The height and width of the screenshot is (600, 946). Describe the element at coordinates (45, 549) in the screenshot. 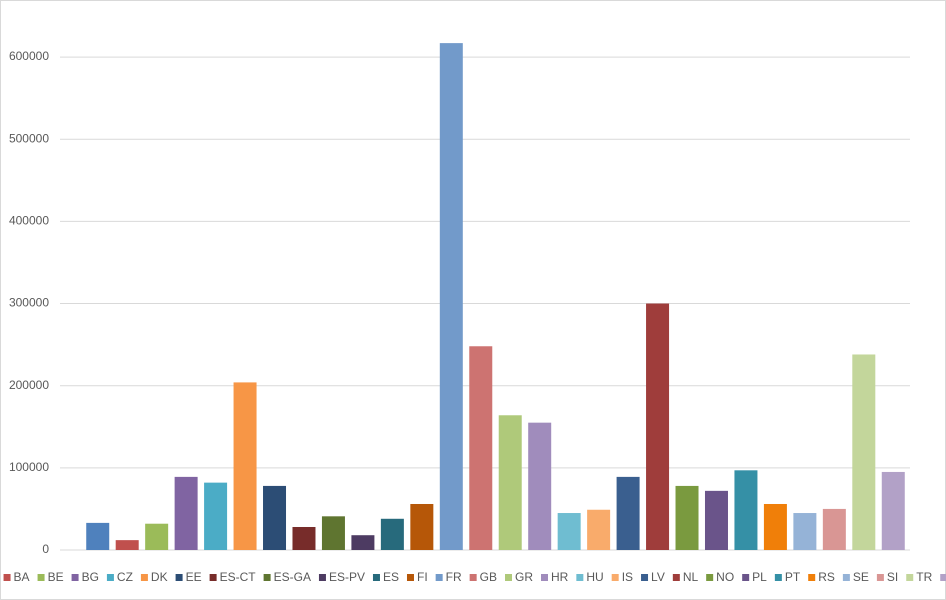

I see `y-tick-label: 0` at that location.